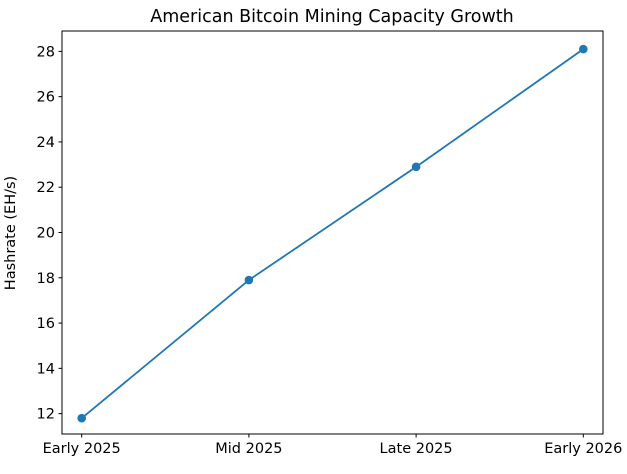 The height and width of the screenshot is (474, 627). Describe the element at coordinates (46, 98) in the screenshot. I see `y-tick-label: 26` at that location.